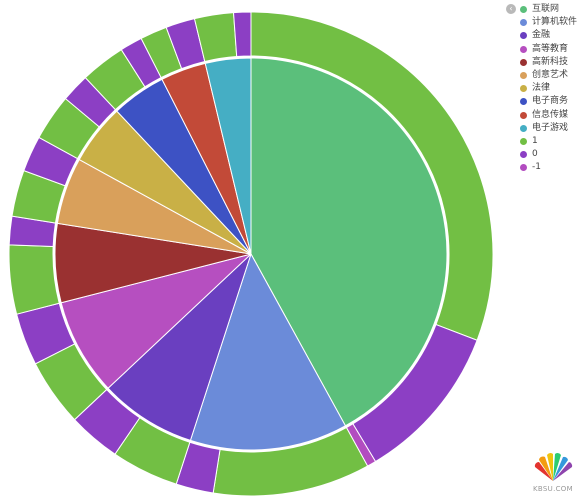 The image size is (587, 501). Describe the element at coordinates (535, 154) in the screenshot. I see `legend-label: 0` at that location.